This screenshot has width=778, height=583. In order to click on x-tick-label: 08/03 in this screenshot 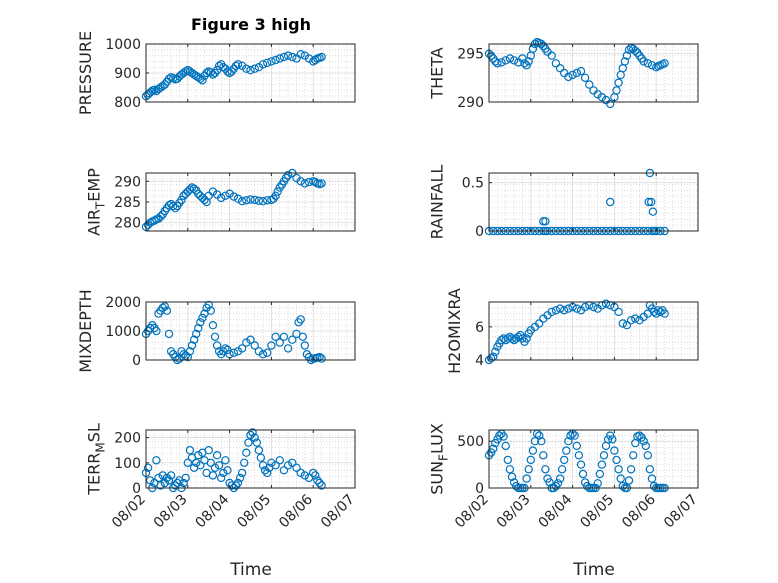, I will do `click(171, 512)`.